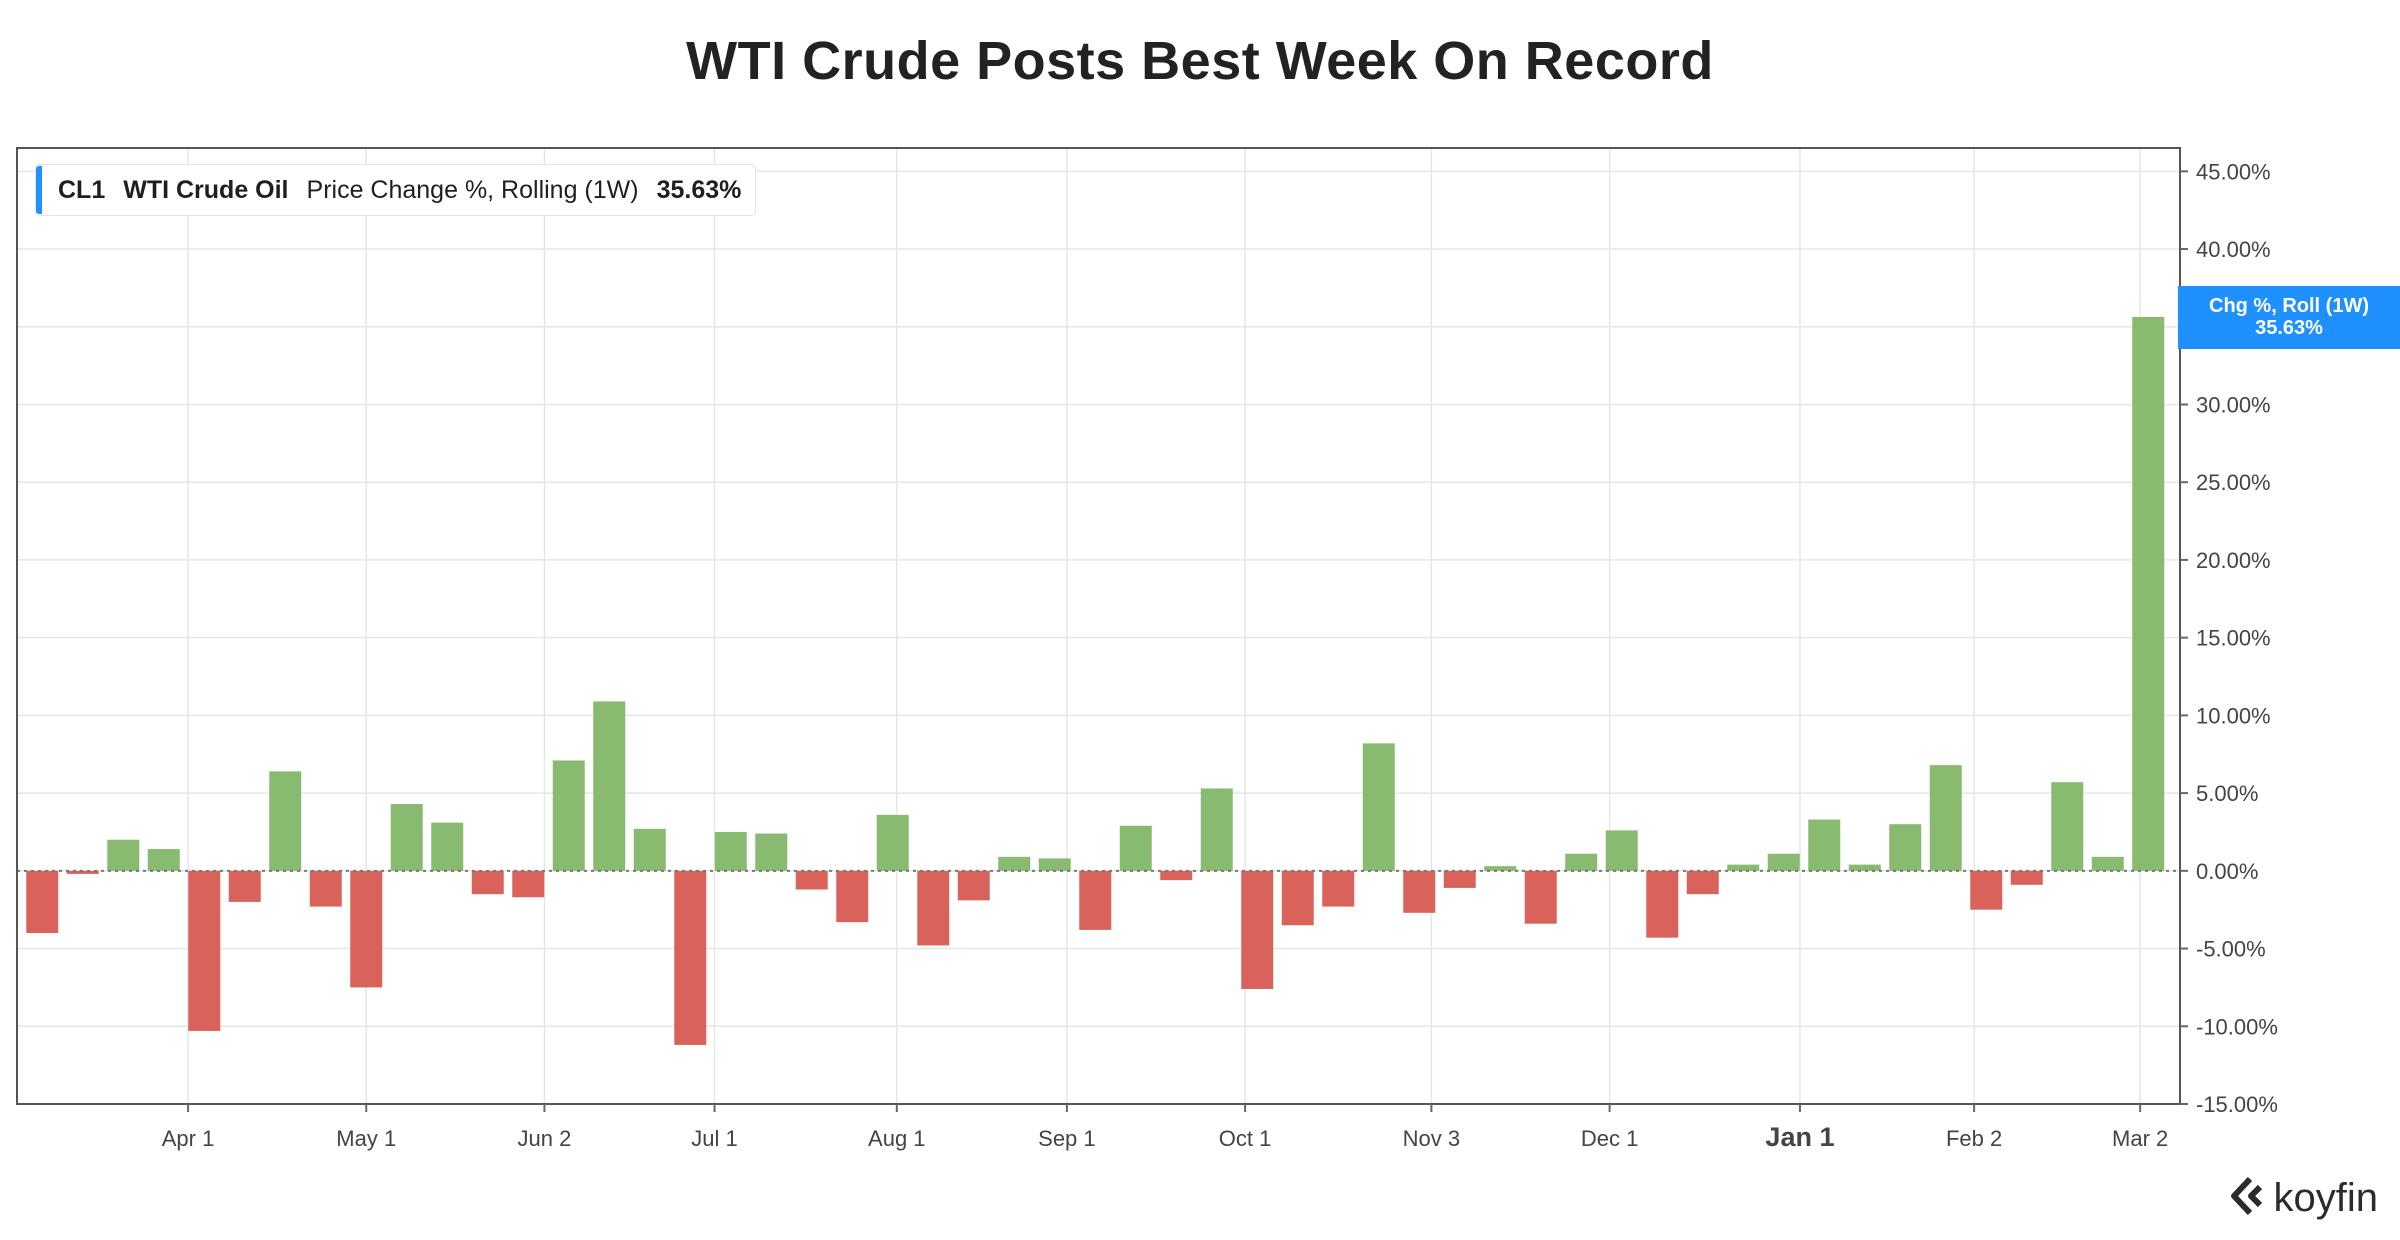 This screenshot has height=1240, width=2400. What do you see at coordinates (2237, 1026) in the screenshot?
I see `y-tick-label: -10.00%` at bounding box center [2237, 1026].